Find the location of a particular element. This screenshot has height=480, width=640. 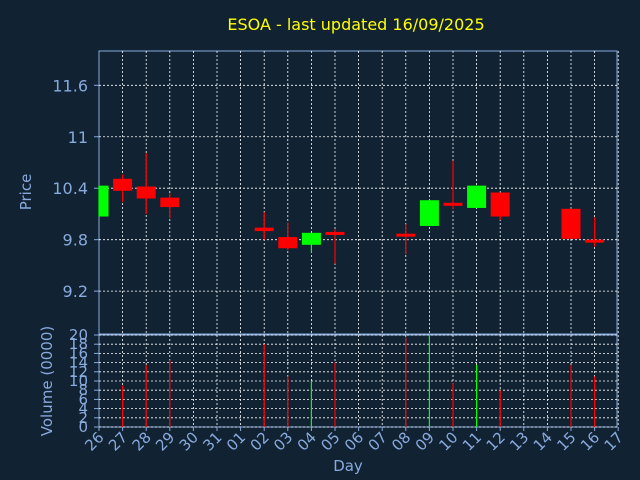

volume-tick-label: 12 is located at coordinates (78, 372).